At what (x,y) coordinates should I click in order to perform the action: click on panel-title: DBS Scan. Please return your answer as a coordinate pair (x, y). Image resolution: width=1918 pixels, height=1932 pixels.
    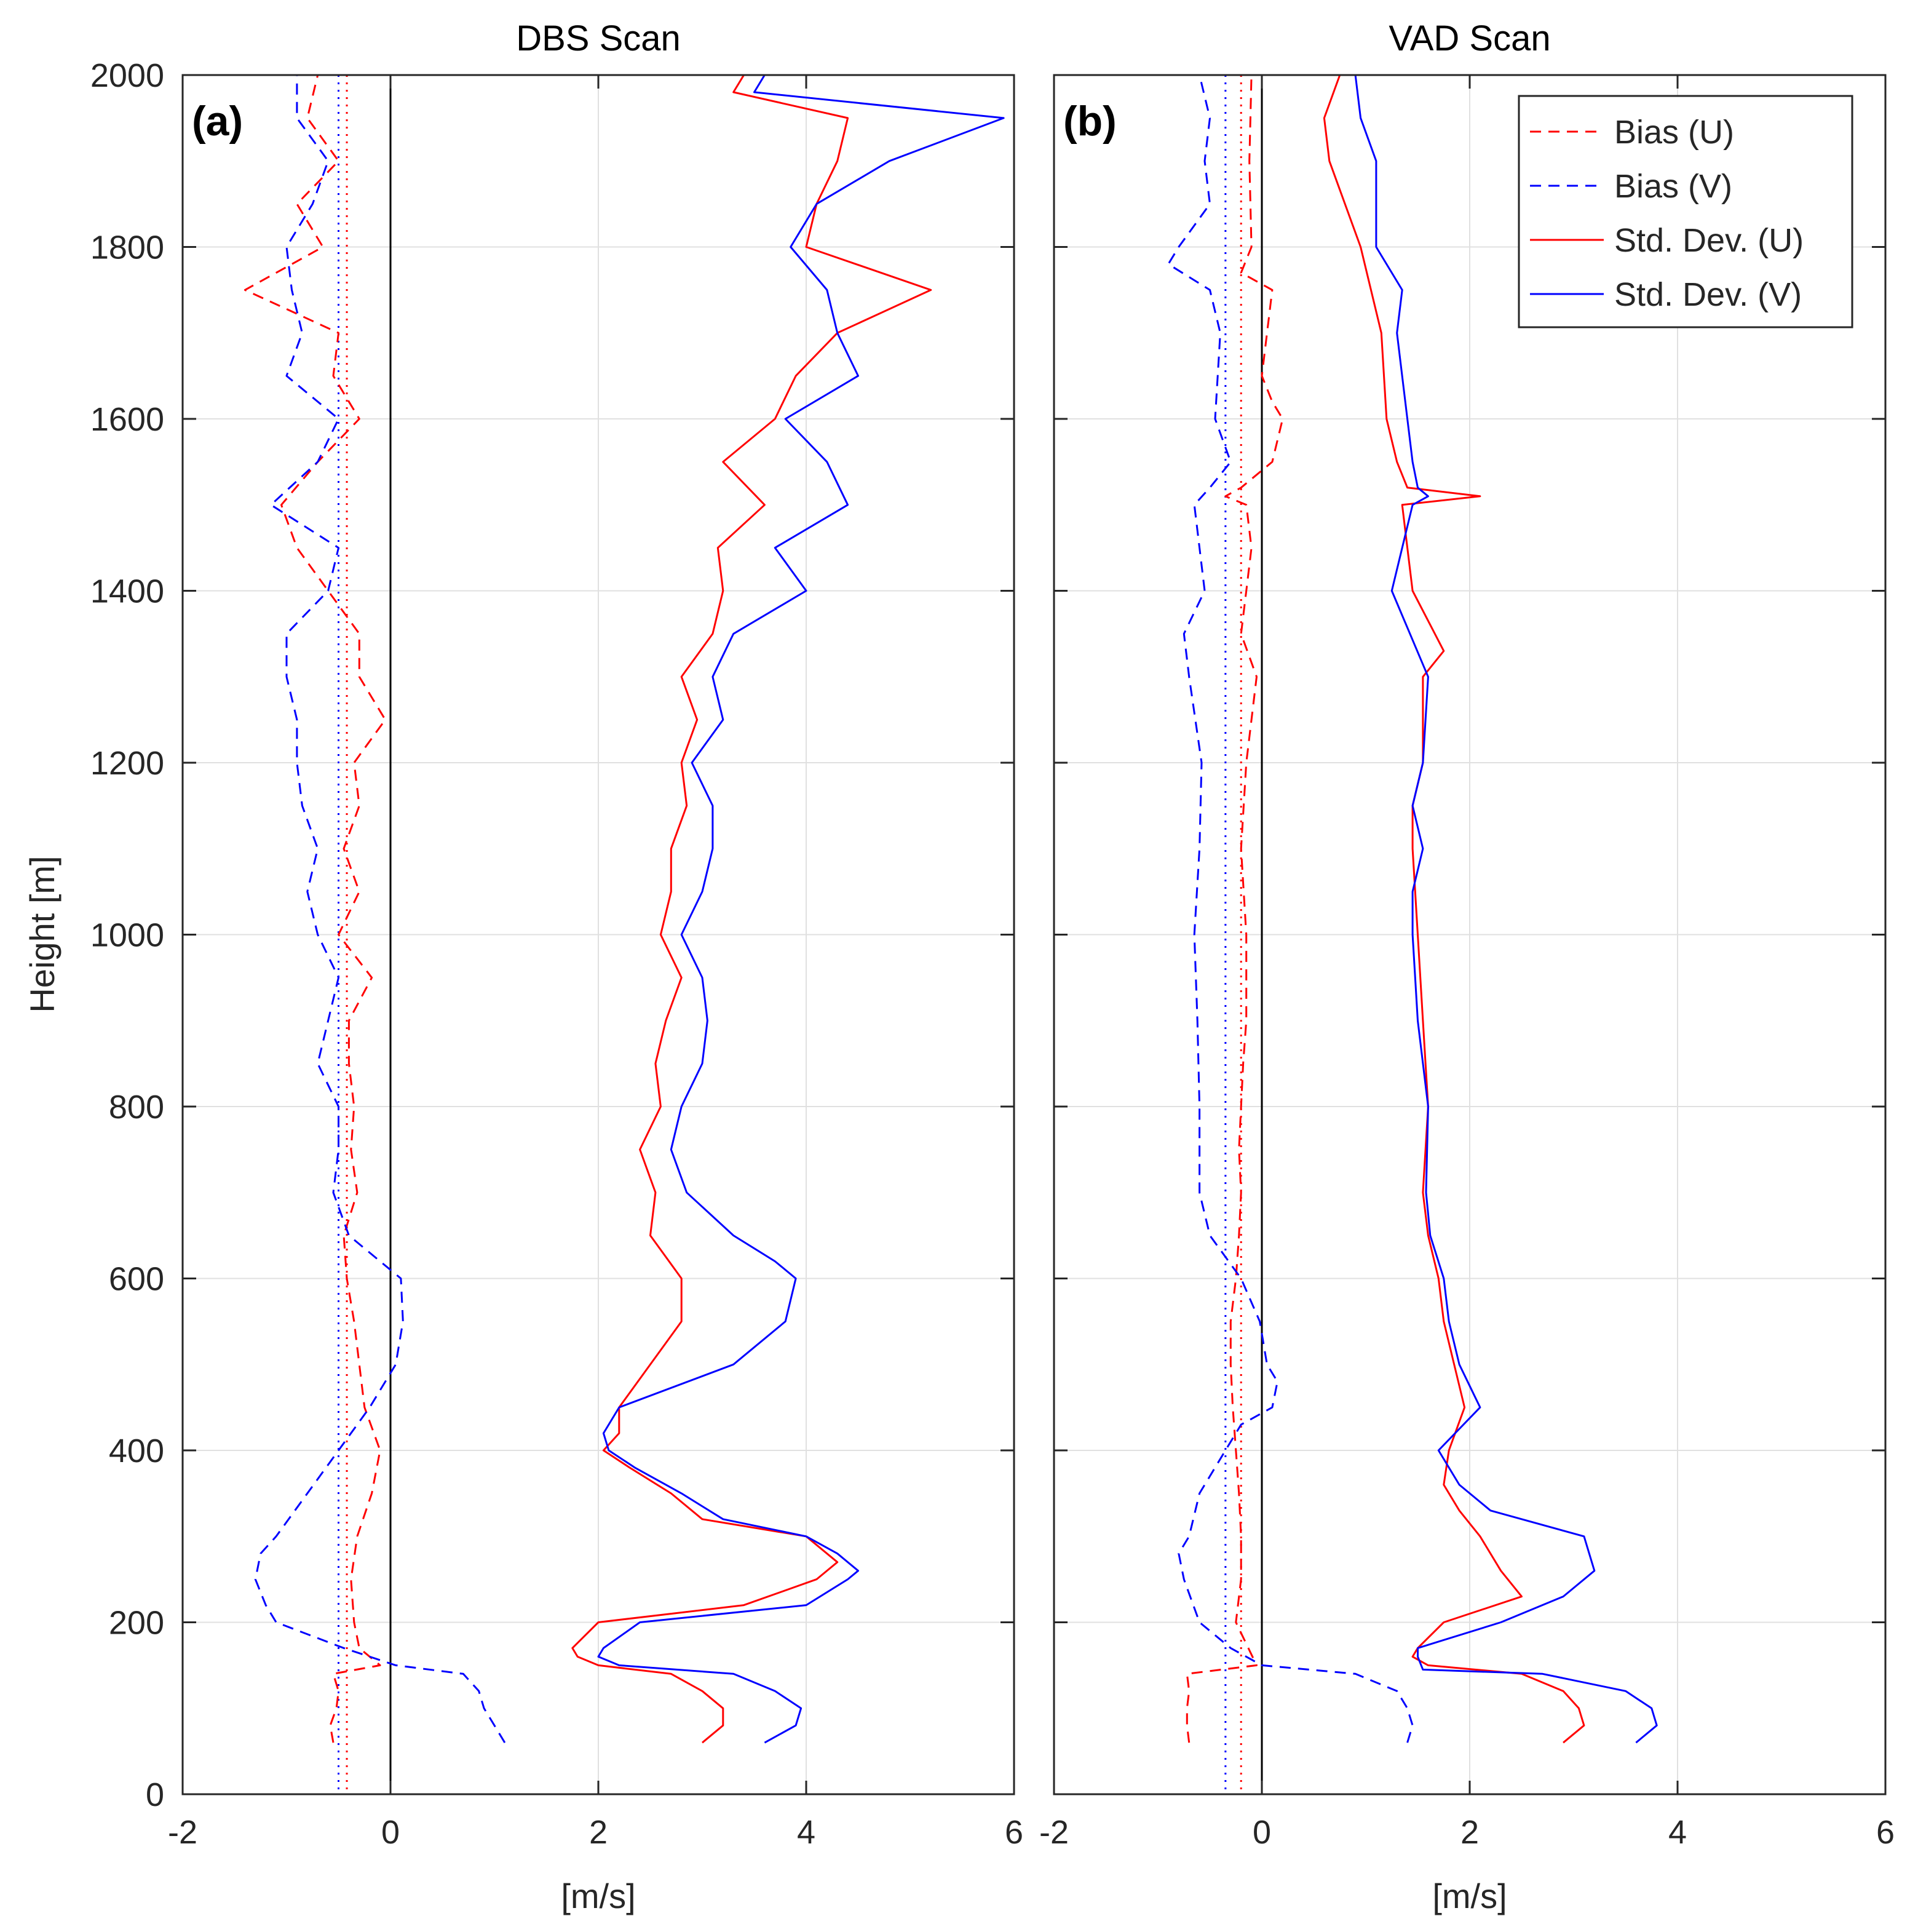
    Looking at the image, I should click on (598, 38).